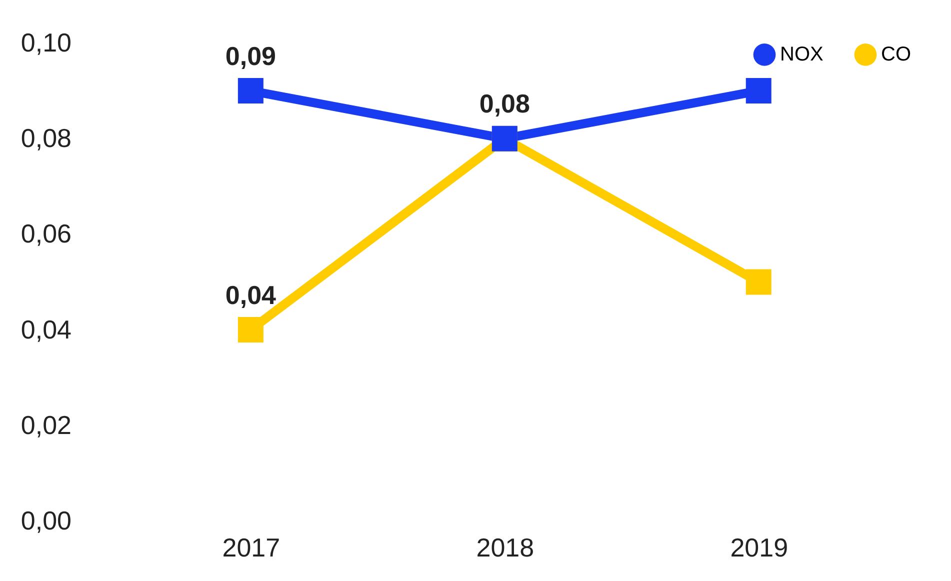  Describe the element at coordinates (251, 547) in the screenshot. I see `x-tick-label: 2017` at that location.